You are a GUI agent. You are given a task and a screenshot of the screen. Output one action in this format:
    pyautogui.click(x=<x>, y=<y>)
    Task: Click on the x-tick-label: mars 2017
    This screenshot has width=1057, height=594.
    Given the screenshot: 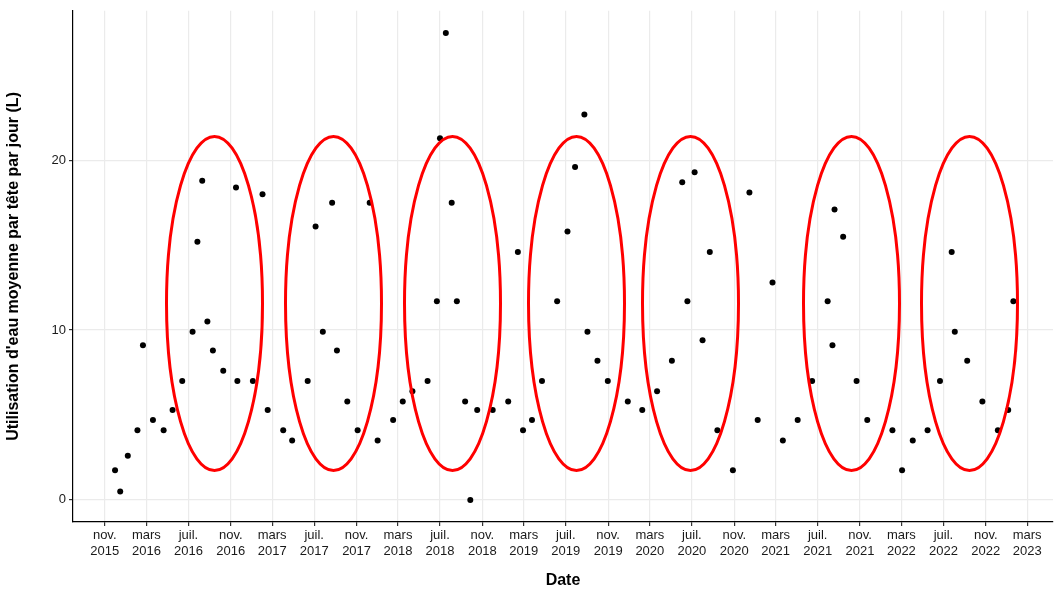 What is the action you would take?
    pyautogui.click(x=272, y=542)
    